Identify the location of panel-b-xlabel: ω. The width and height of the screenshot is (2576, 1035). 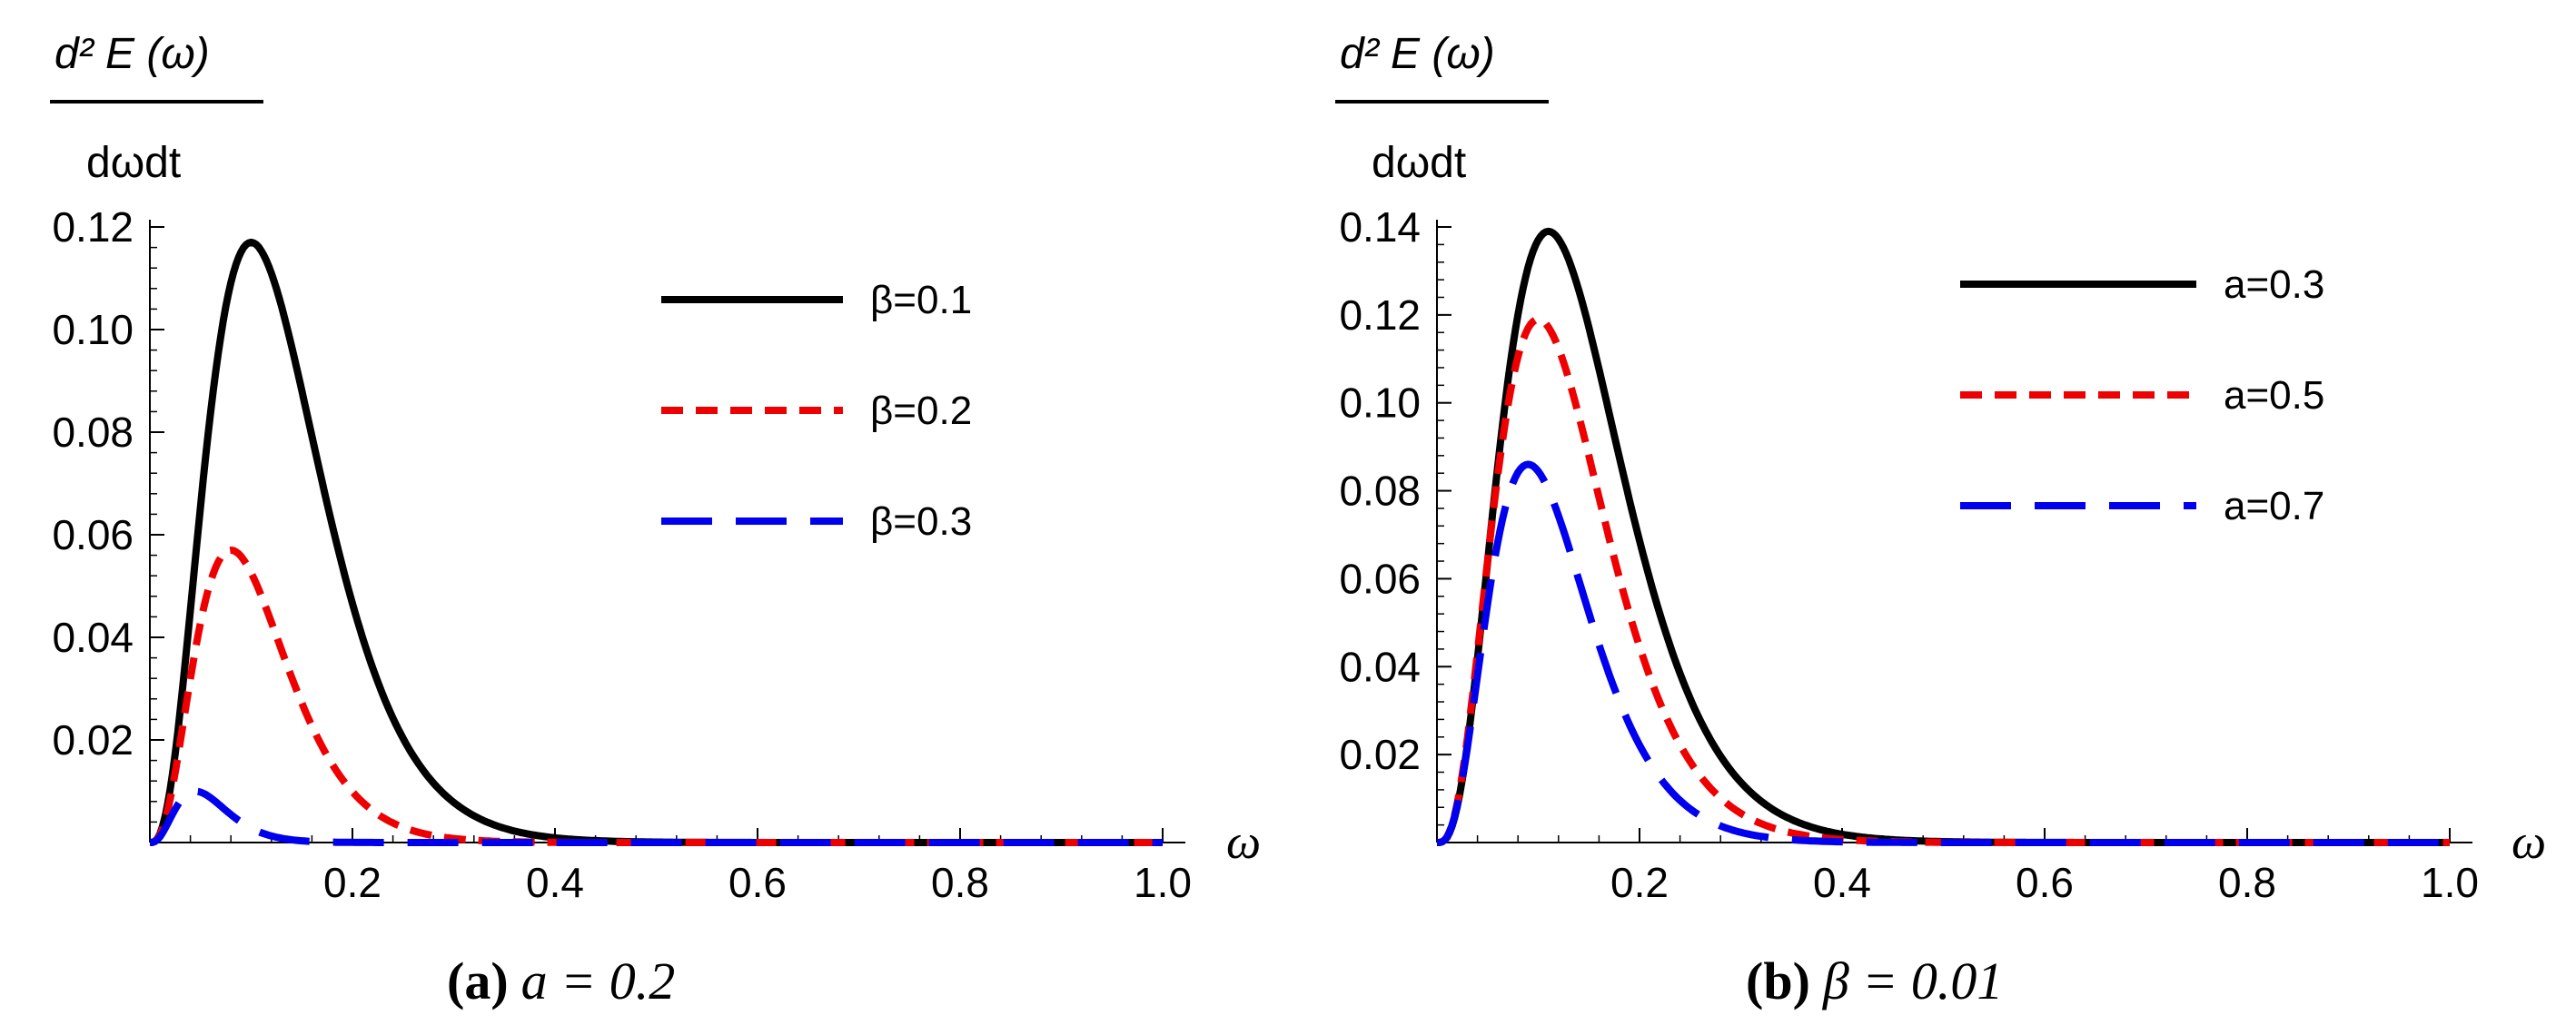
(2529, 841).